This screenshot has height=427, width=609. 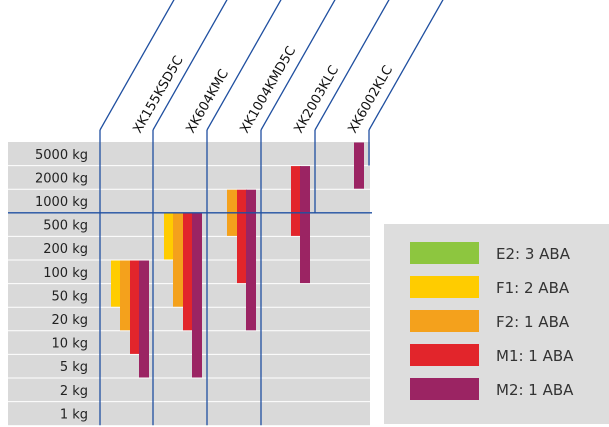 What do you see at coordinates (305, 225) in the screenshot?
I see `bar-xk2003klc-m2` at bounding box center [305, 225].